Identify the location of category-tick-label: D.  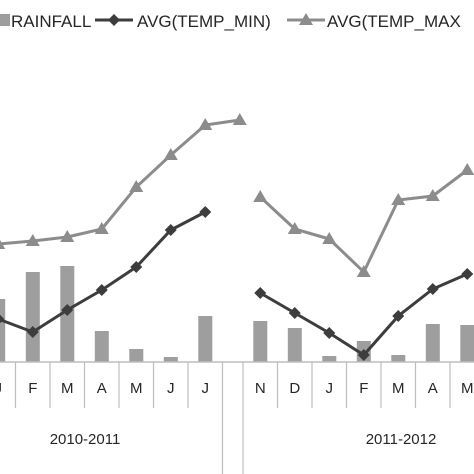
(294, 388).